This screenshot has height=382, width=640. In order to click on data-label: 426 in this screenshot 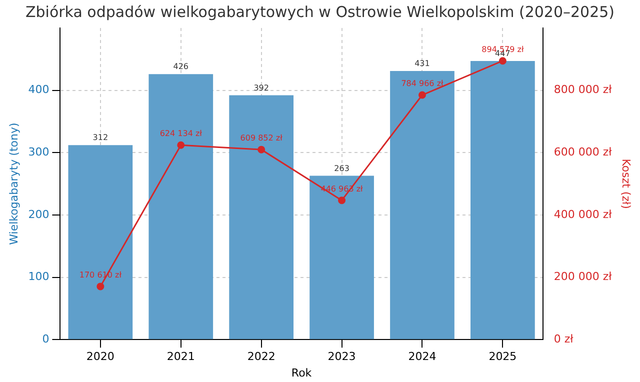, I will do `click(181, 67)`.